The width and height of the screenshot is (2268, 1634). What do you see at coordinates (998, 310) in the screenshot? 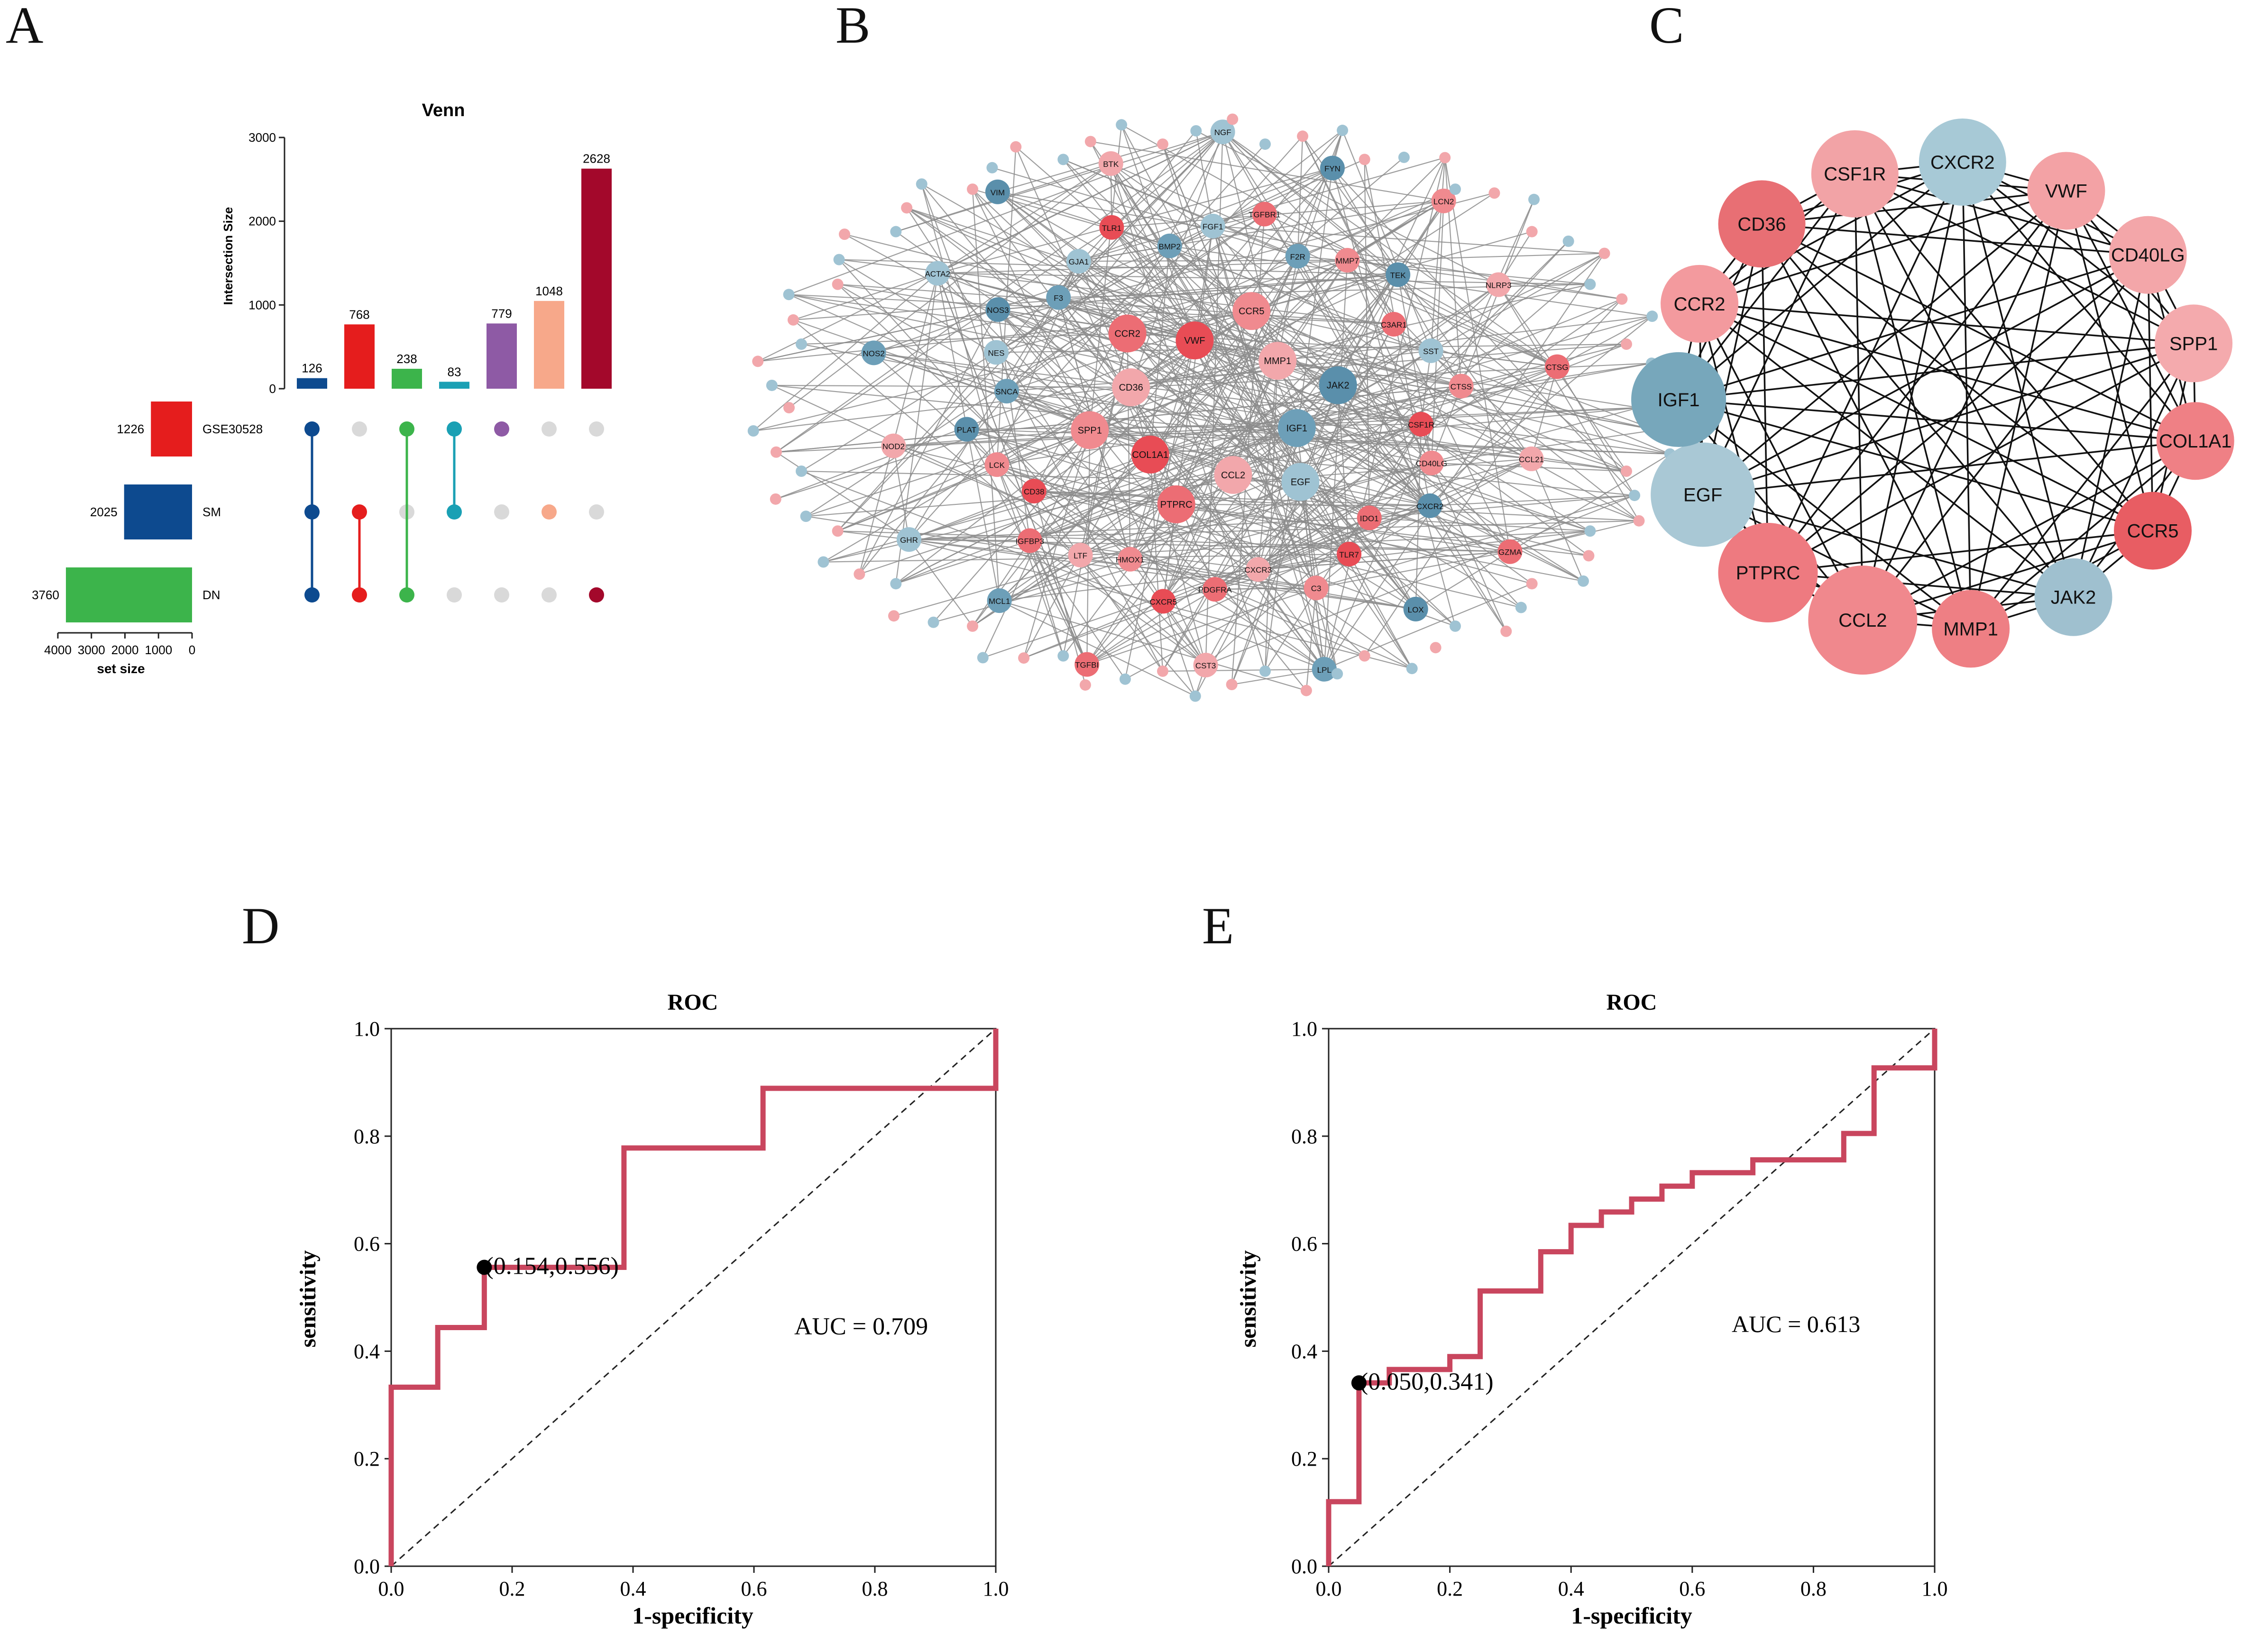
I see `network-b-node-label: NOS3` at bounding box center [998, 310].